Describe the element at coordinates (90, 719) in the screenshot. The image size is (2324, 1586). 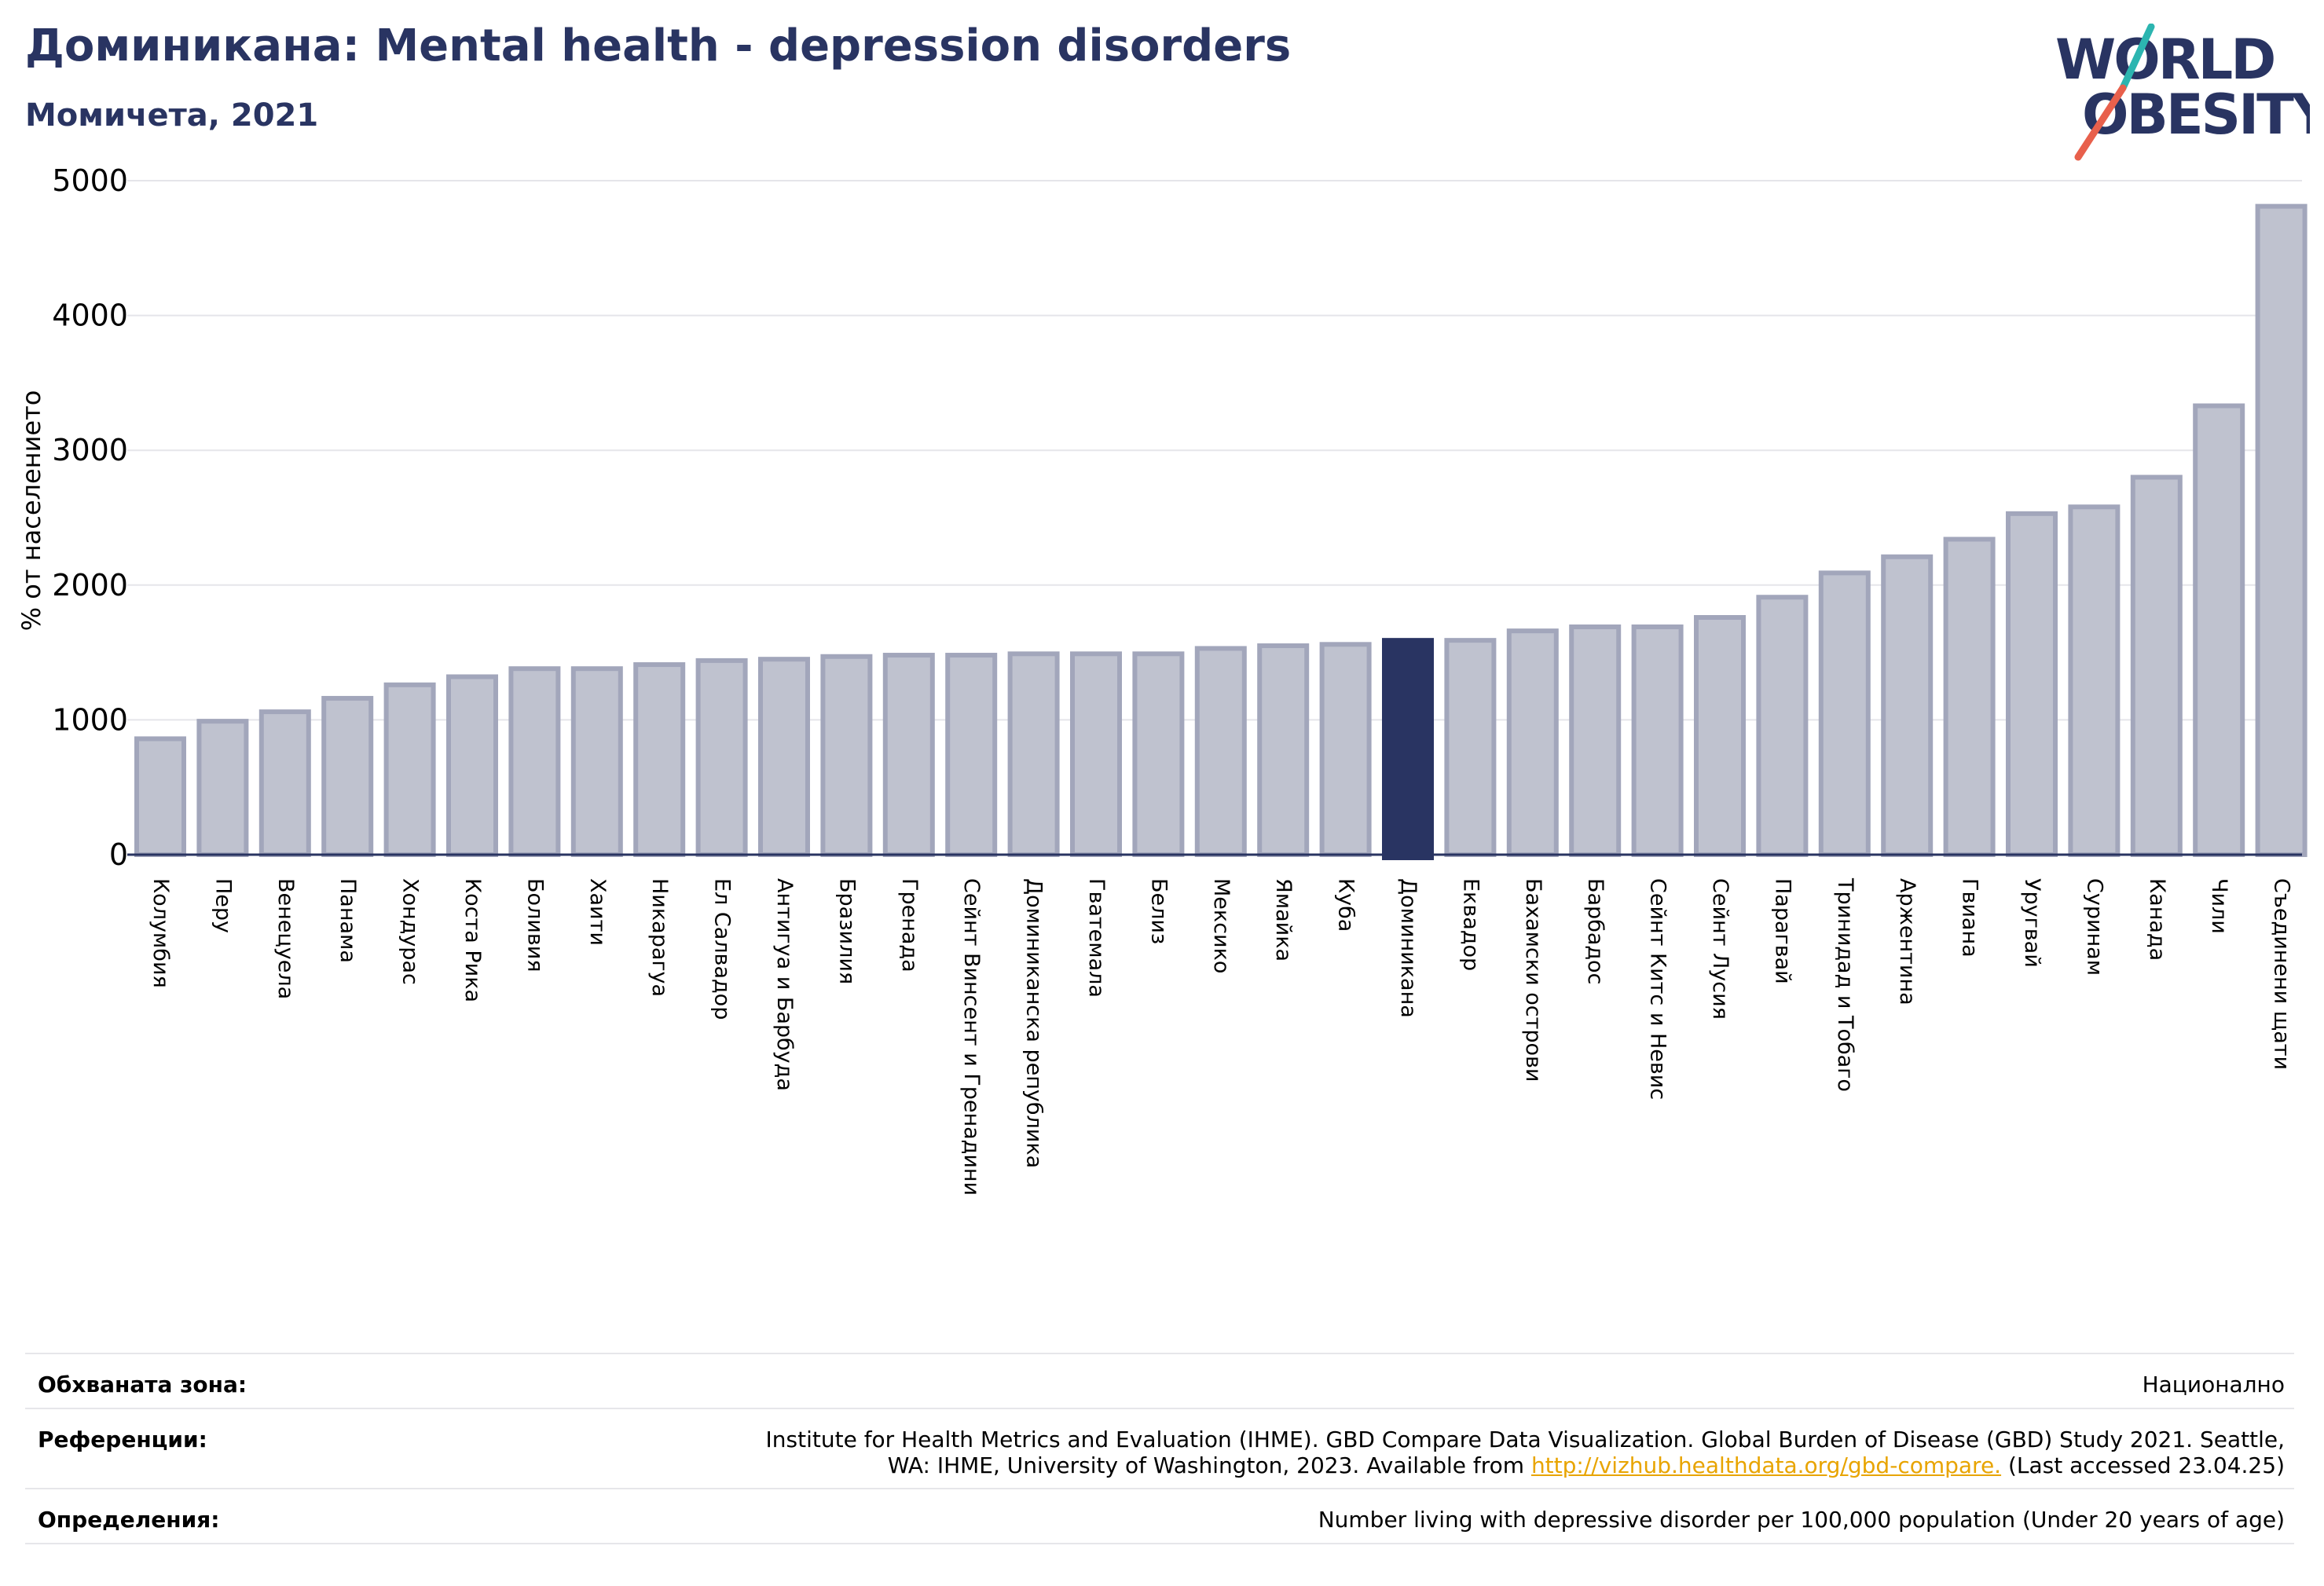
I see `y-tick-label: 1000` at that location.